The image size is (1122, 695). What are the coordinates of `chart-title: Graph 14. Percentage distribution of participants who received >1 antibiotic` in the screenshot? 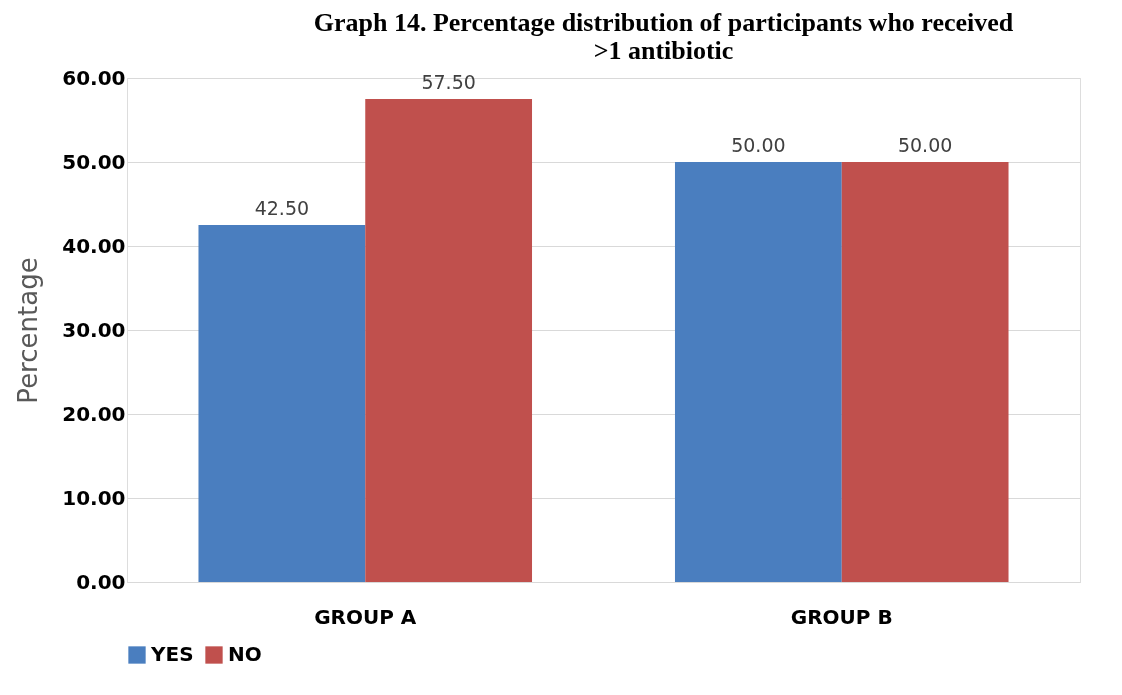 It's located at (663, 36).